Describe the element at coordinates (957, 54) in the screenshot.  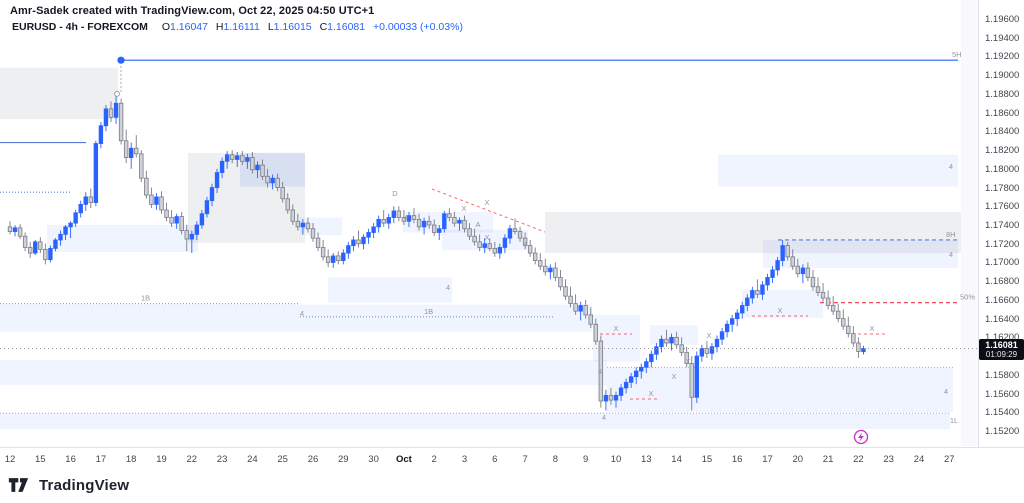
I see `ray-label: 5H` at that location.